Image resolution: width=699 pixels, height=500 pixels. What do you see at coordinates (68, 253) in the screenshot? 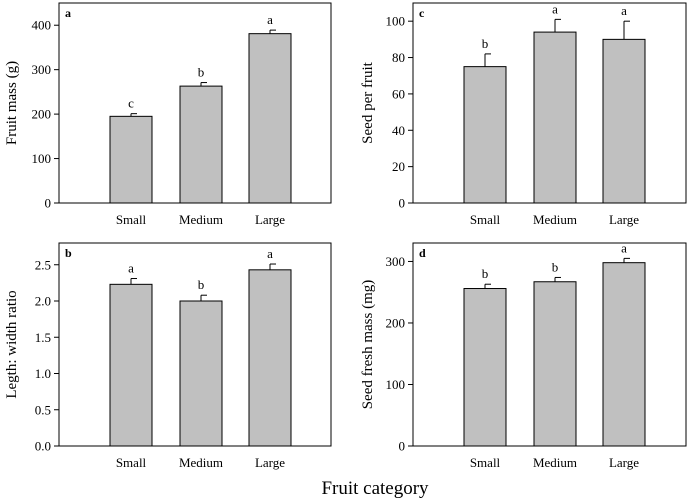
I see `panel-letter: b` at bounding box center [68, 253].